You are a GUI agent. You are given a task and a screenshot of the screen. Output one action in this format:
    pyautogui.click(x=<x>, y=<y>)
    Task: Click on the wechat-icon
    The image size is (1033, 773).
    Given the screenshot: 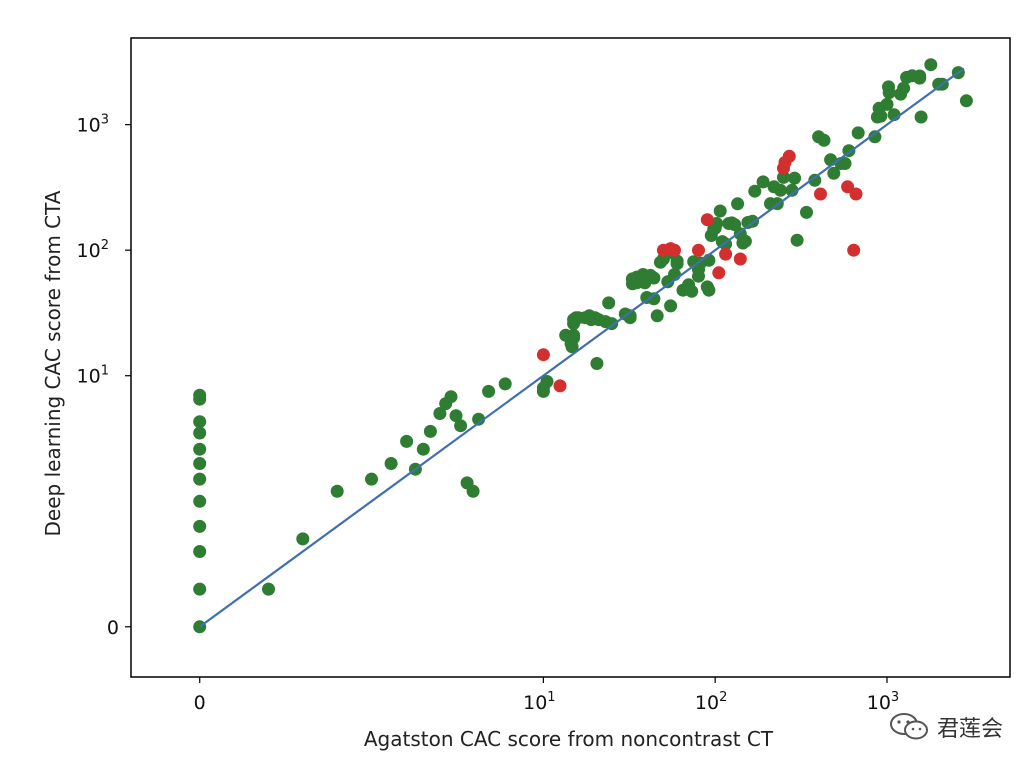 What is the action you would take?
    pyautogui.click(x=908, y=726)
    